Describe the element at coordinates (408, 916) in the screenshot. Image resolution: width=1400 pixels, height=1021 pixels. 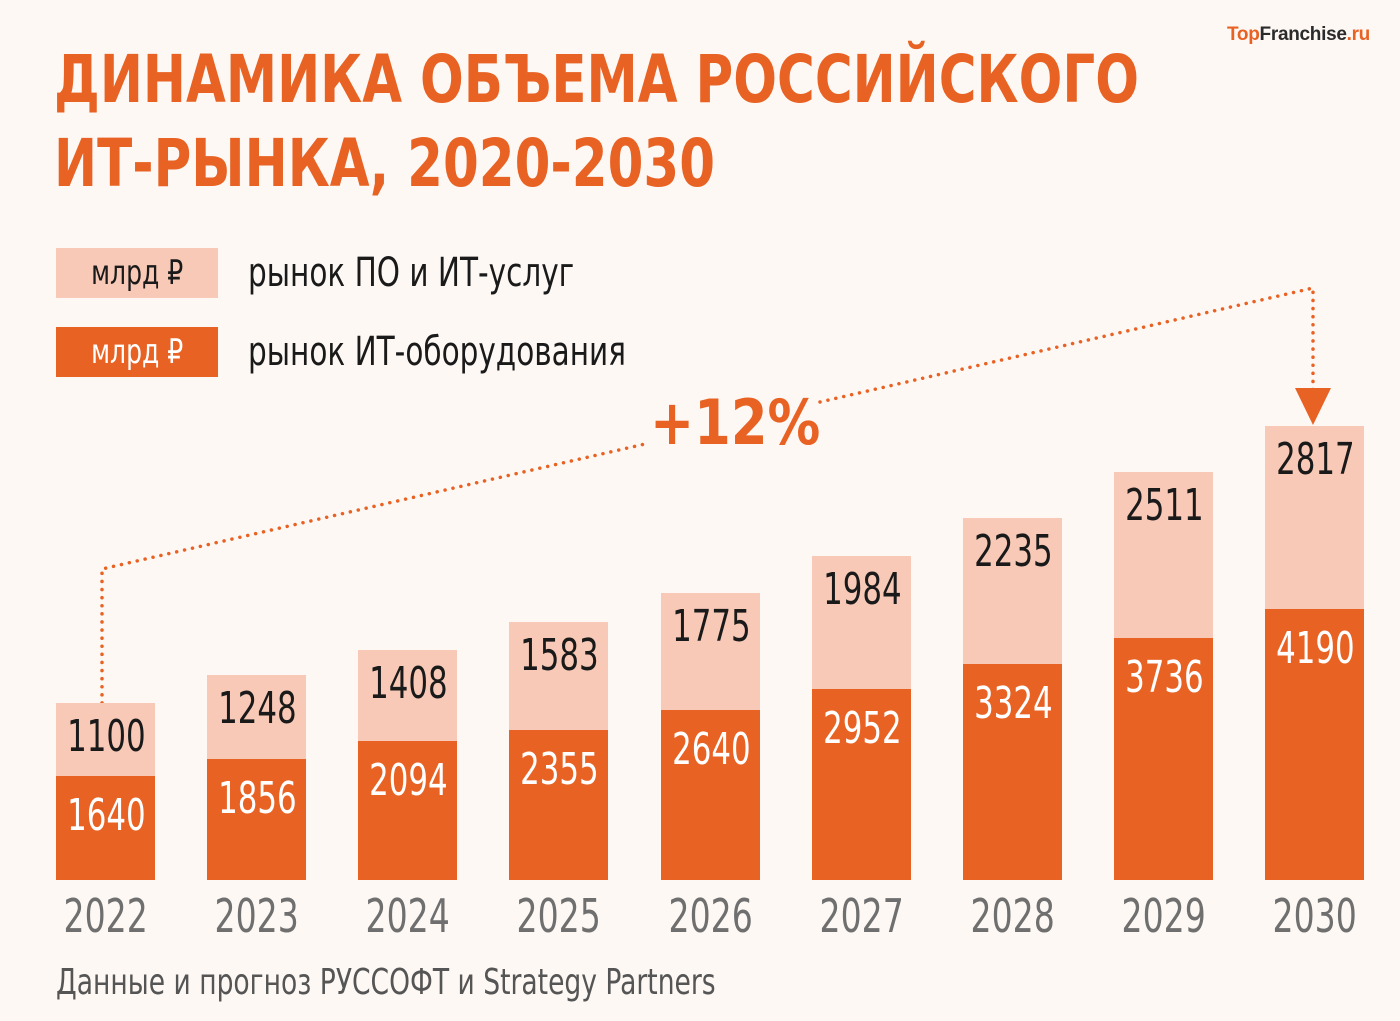
I see `year-label: 2024` at that location.